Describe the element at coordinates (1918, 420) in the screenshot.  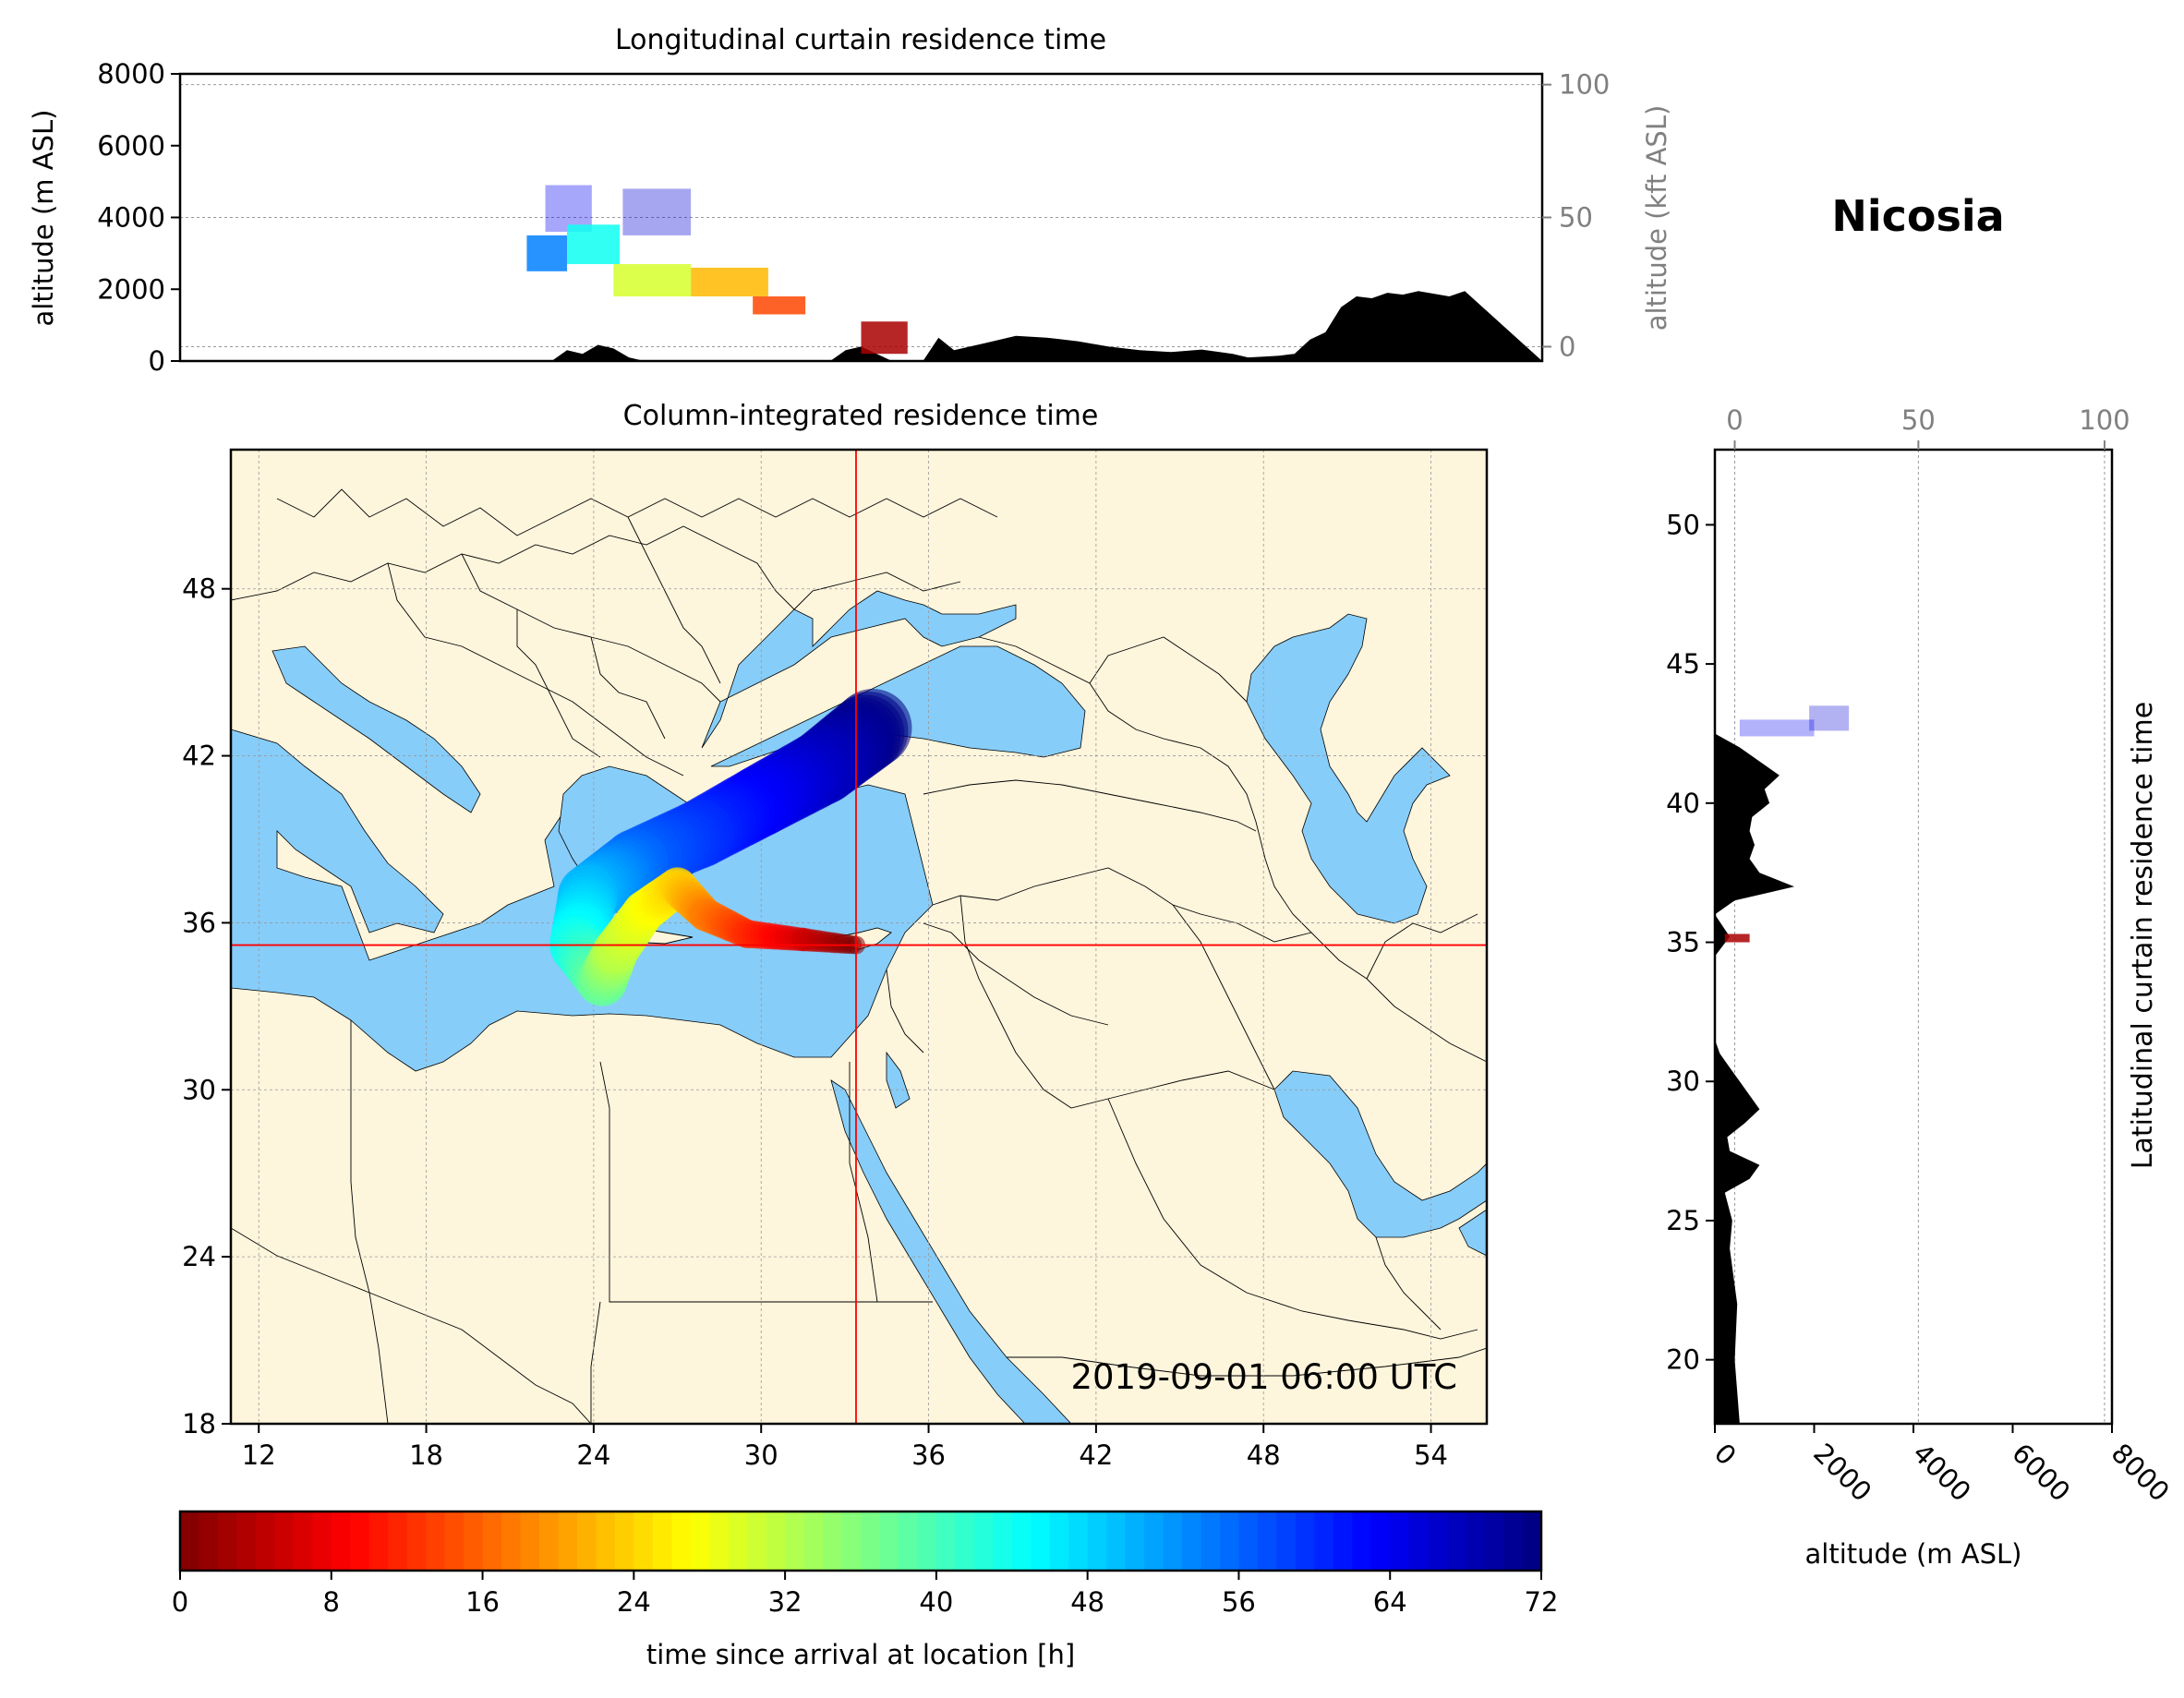
I see `lat-top-x-tick-label: 50` at that location.